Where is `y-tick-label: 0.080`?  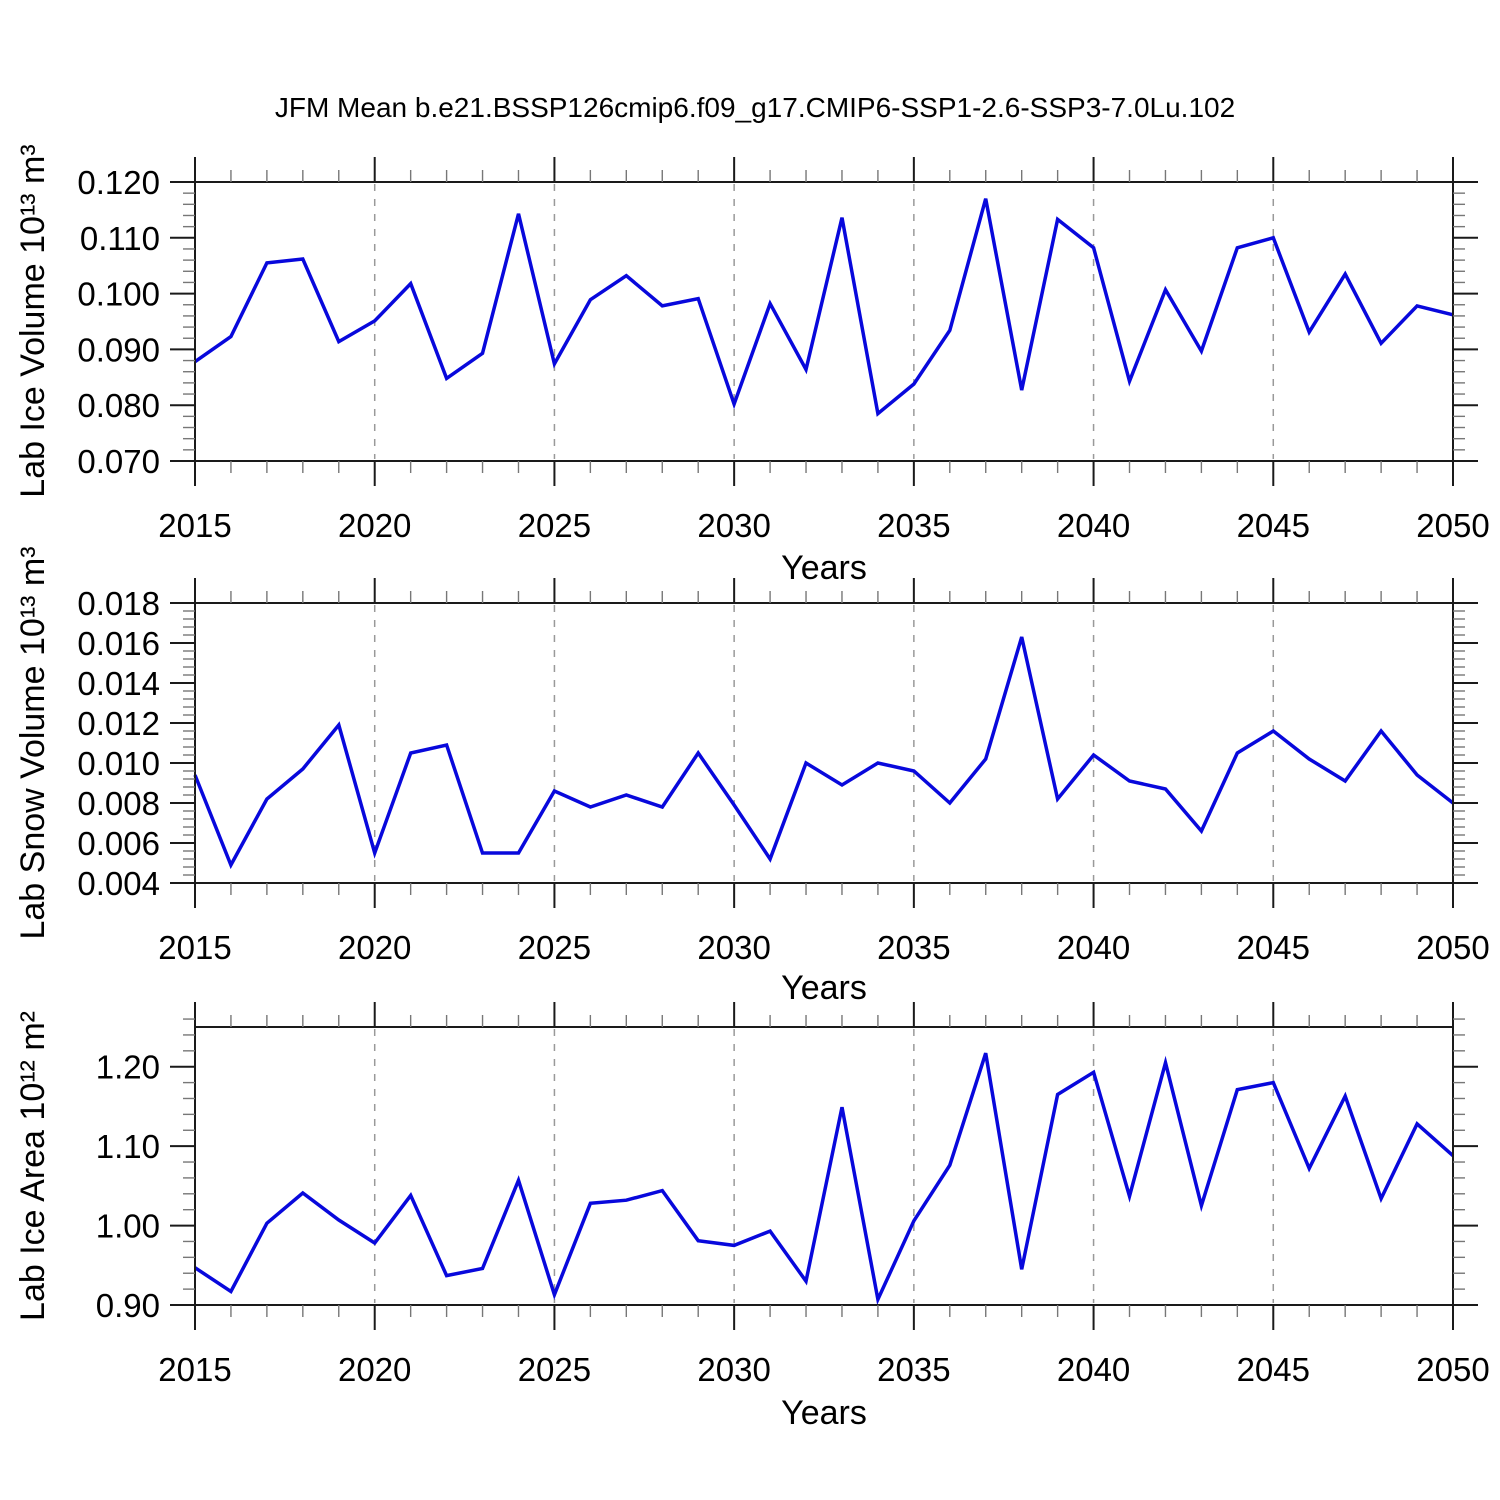 y-tick-label: 0.080 is located at coordinates (118, 405).